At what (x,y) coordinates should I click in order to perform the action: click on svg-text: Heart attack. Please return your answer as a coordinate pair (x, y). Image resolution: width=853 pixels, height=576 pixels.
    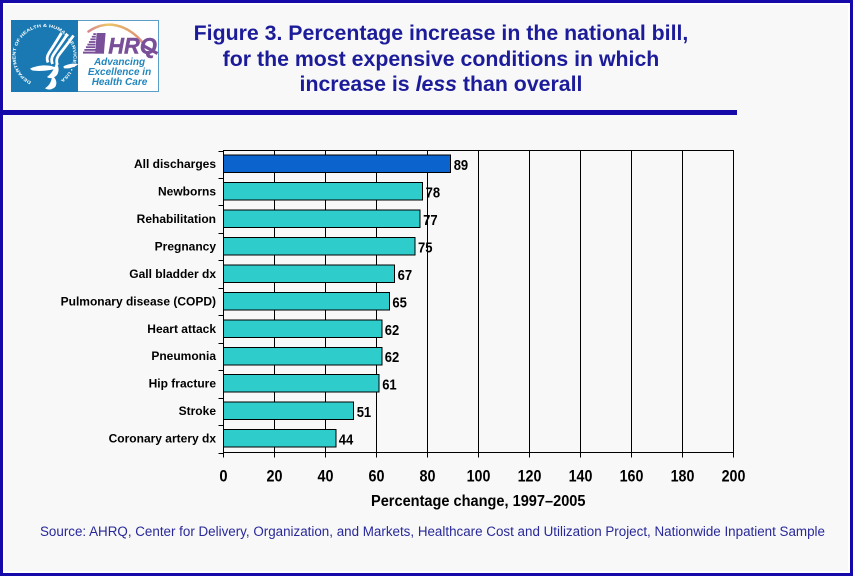
    Looking at the image, I should click on (181, 329).